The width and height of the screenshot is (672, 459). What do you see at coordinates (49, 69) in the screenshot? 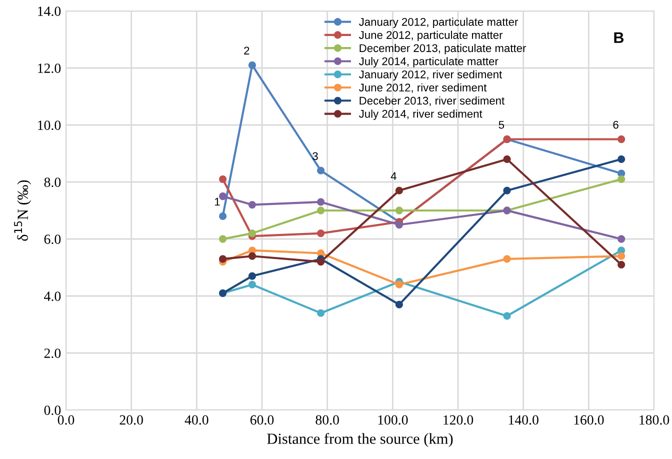
I see `y-tick-label: 12.0` at bounding box center [49, 69].